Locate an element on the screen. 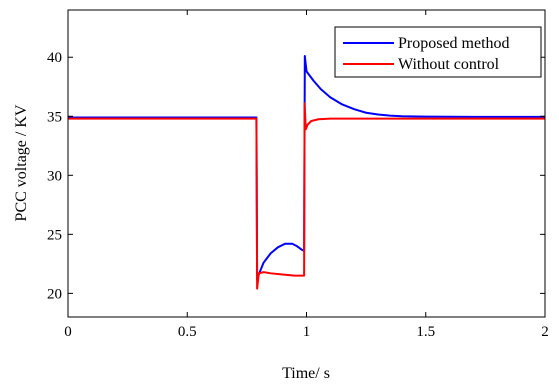 The height and width of the screenshot is (385, 559). legend-box is located at coordinates (438, 52).